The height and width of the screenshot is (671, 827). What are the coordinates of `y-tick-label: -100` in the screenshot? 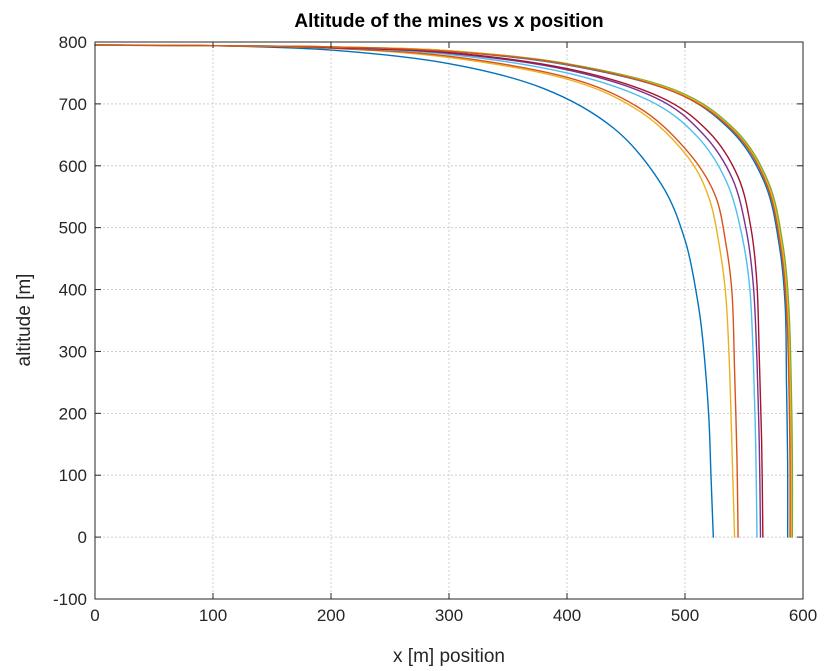 It's located at (70, 599).